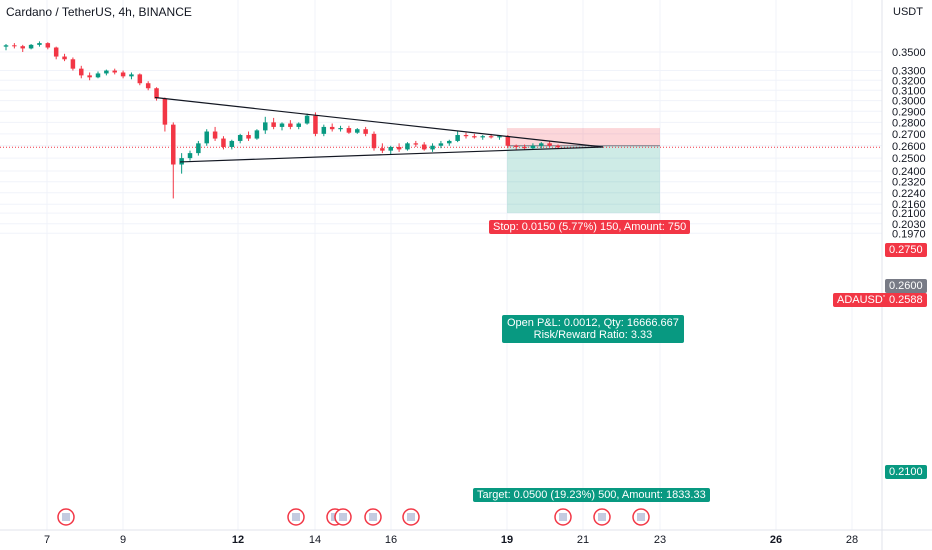  What do you see at coordinates (909, 91) in the screenshot?
I see `y-tick-label: 0.3100` at bounding box center [909, 91].